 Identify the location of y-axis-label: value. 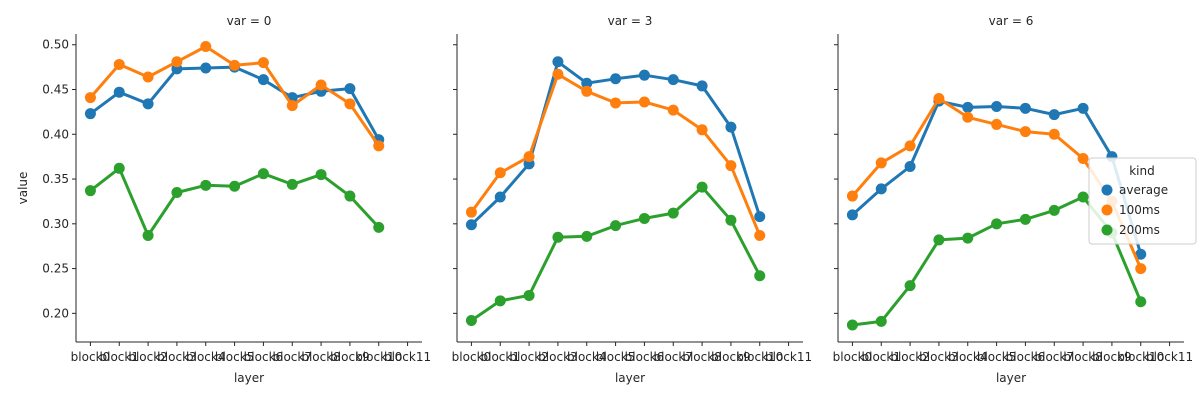
(23, 188).